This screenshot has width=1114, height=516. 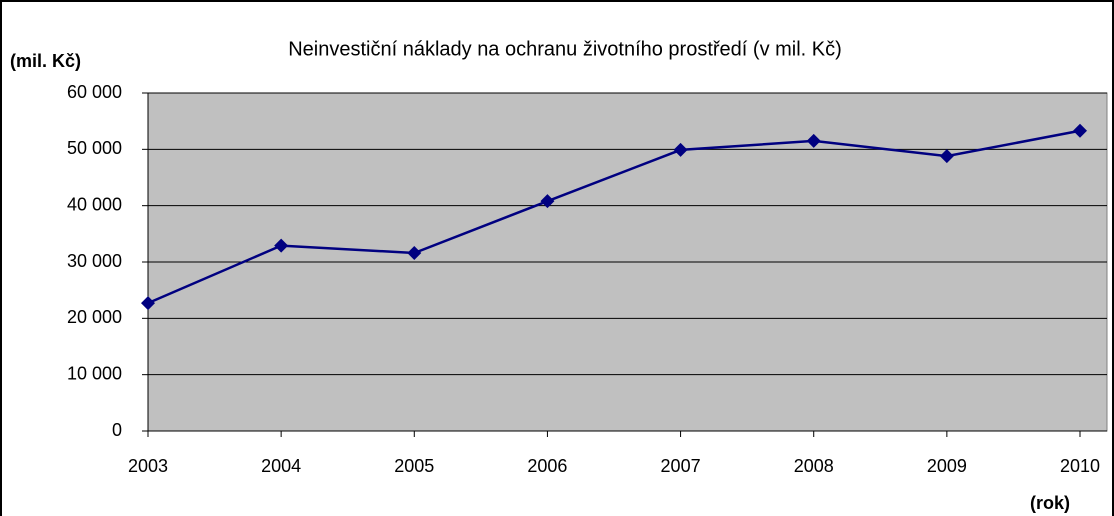 What do you see at coordinates (281, 466) in the screenshot?
I see `x-tick-label: 2004` at bounding box center [281, 466].